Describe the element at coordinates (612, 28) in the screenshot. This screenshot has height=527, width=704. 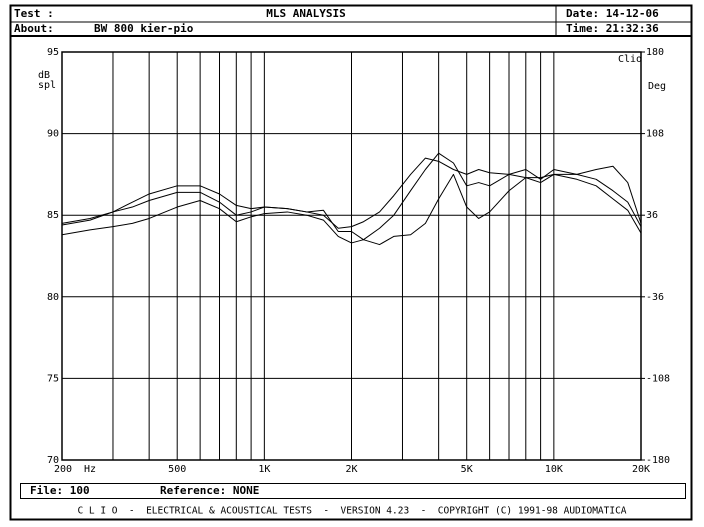
I see `time: Time: 21:32:36` at that location.